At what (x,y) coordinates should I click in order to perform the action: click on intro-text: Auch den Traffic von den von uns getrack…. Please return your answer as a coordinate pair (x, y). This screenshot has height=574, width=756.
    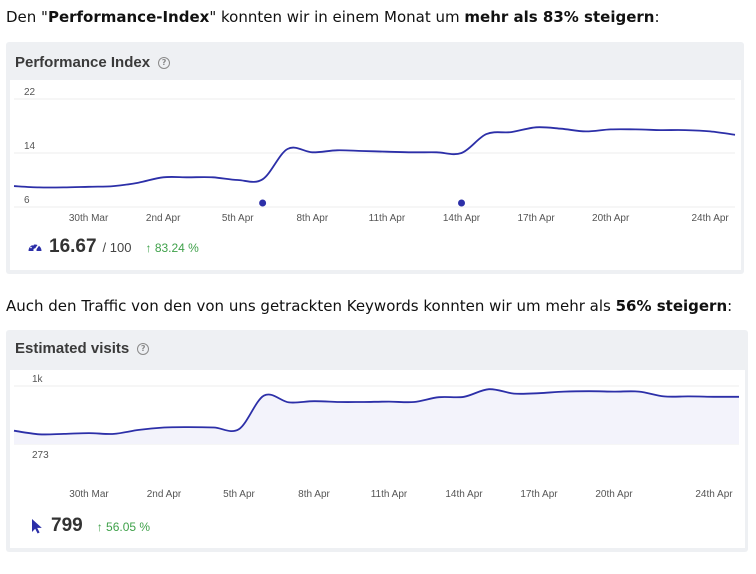
    Looking at the image, I should click on (311, 306).